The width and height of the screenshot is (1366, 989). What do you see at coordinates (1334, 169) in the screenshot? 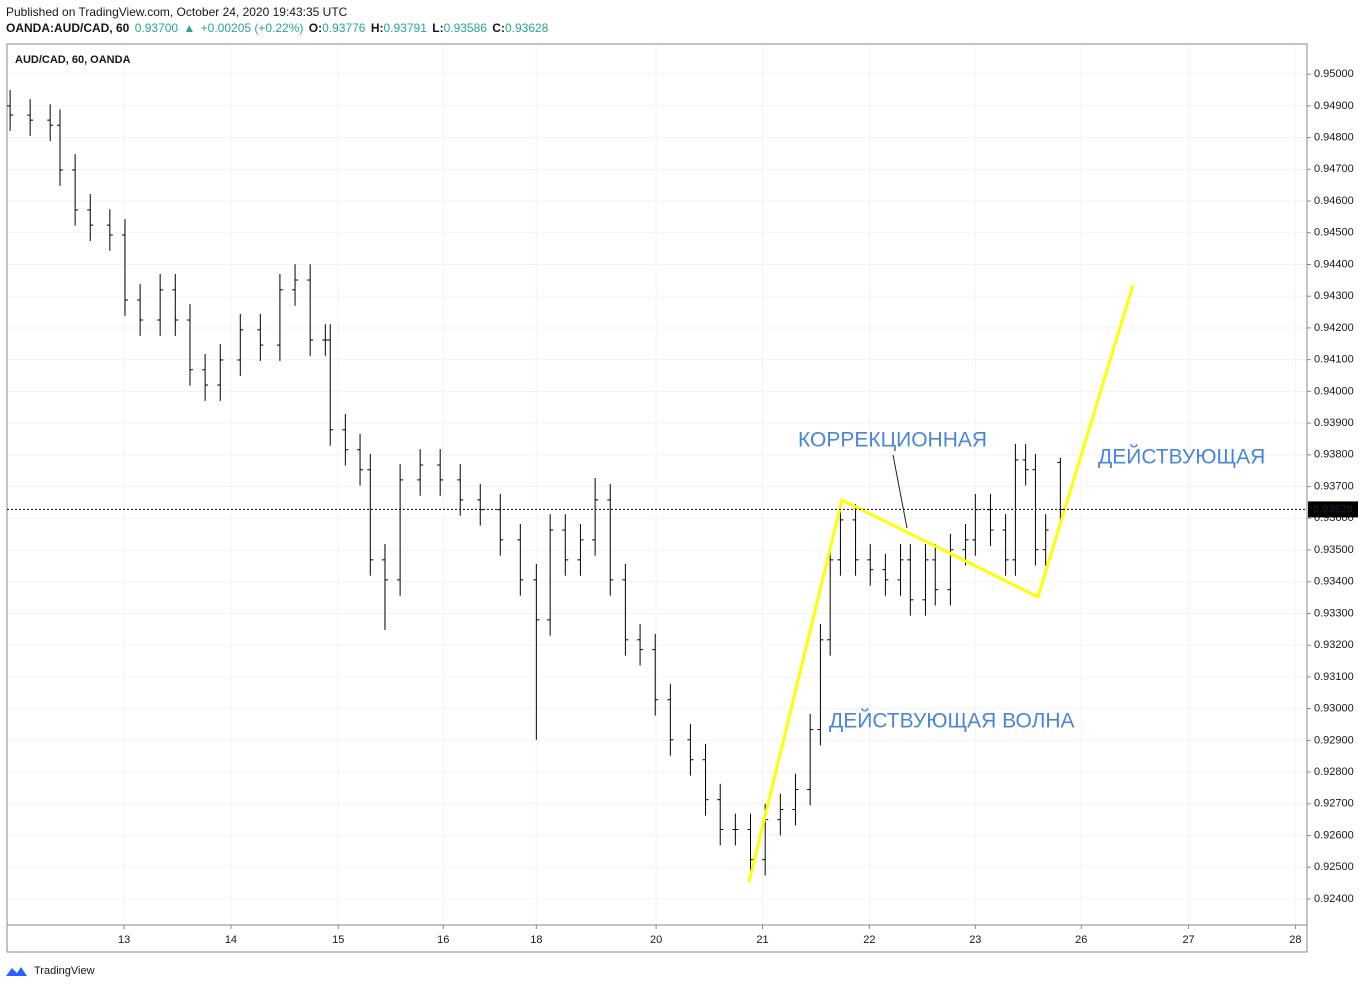
I see `y-tick-label: 0.94700` at bounding box center [1334, 169].